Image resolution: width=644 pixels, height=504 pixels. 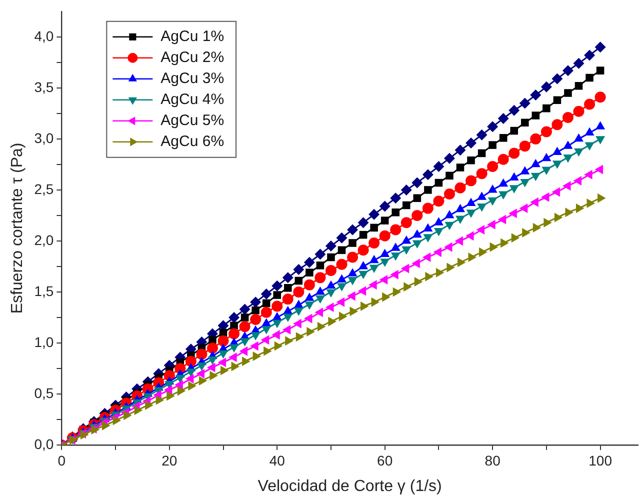 I want to click on y-tick-label: 2,5, so click(x=44, y=188).